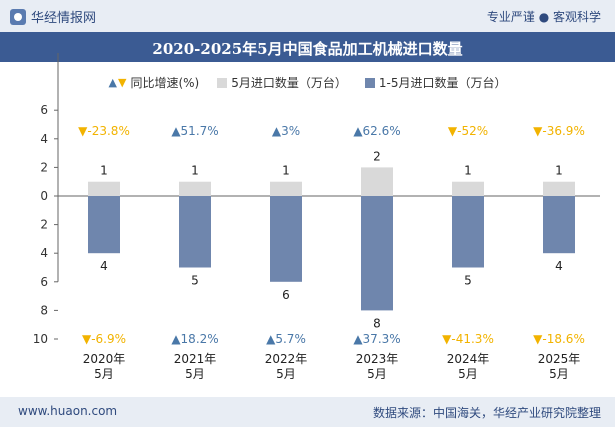 The width and height of the screenshot is (615, 427). Describe the element at coordinates (376, 131) in the screenshot. I see `yoy-label-may: ▲62.6%` at that location.